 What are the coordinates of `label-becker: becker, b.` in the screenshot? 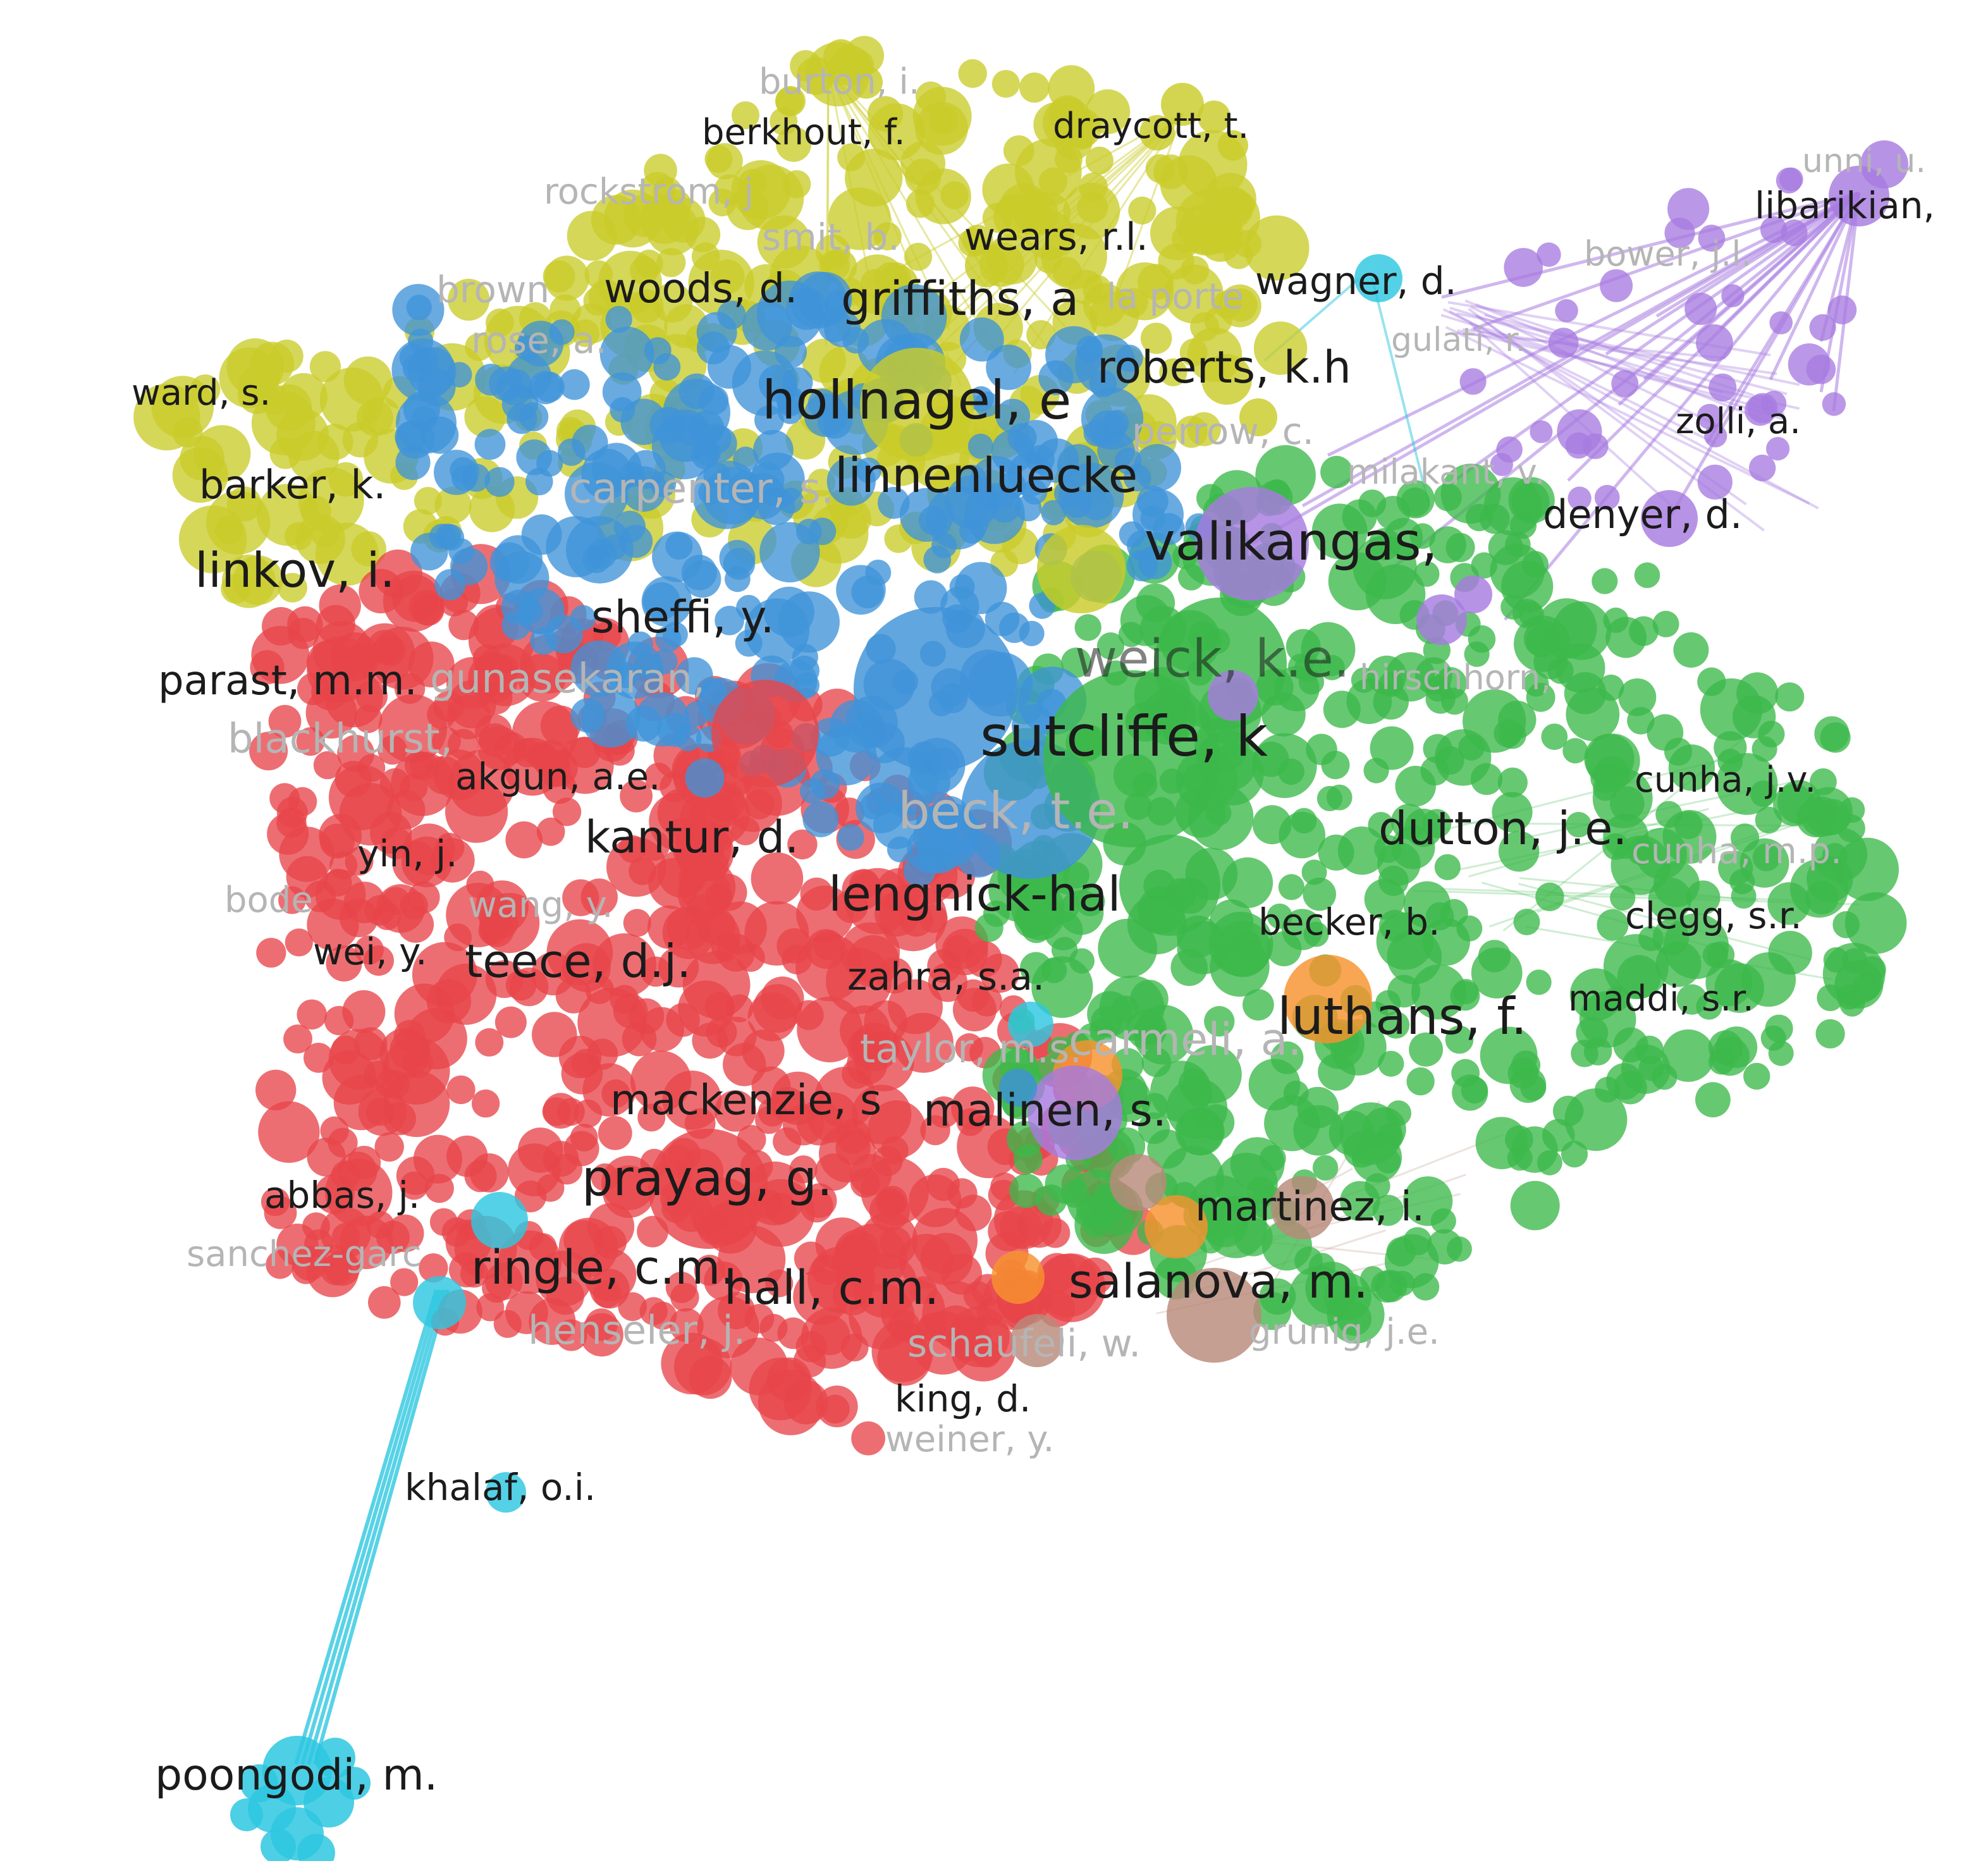 It's located at (1349, 921).